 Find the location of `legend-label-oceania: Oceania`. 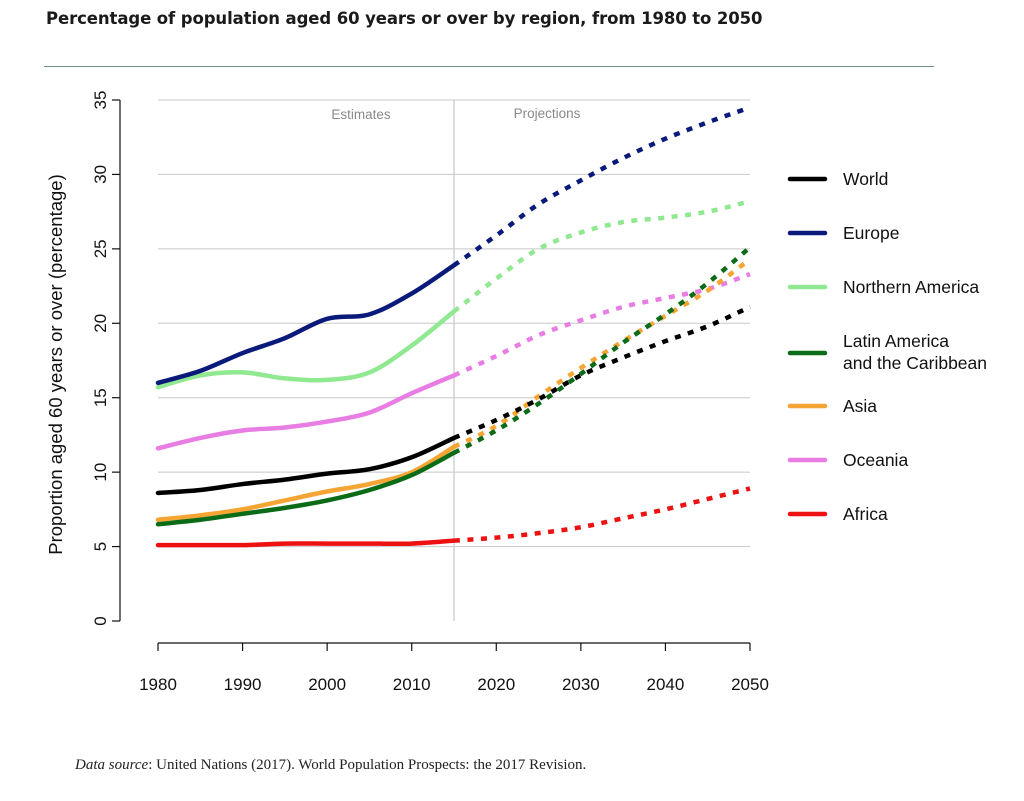

legend-label-oceania: Oceania is located at coordinates (875, 460).